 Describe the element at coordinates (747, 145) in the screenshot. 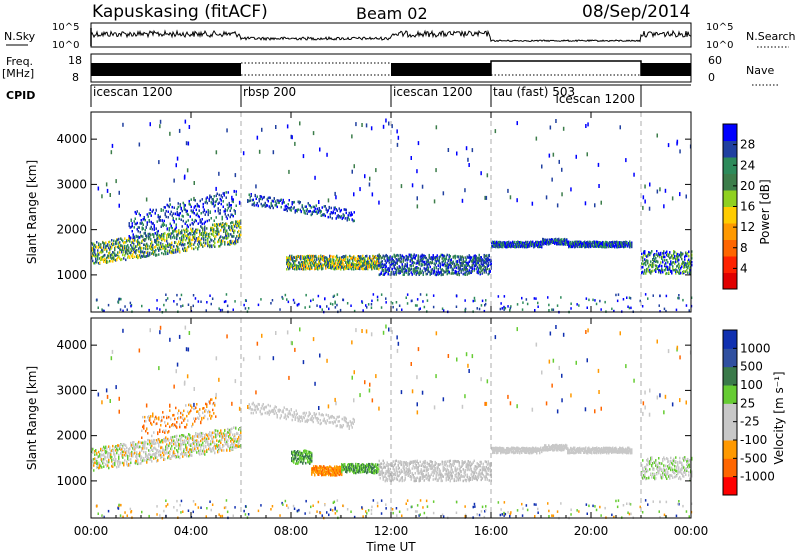

I see `colorbar-tick-label: 28` at that location.